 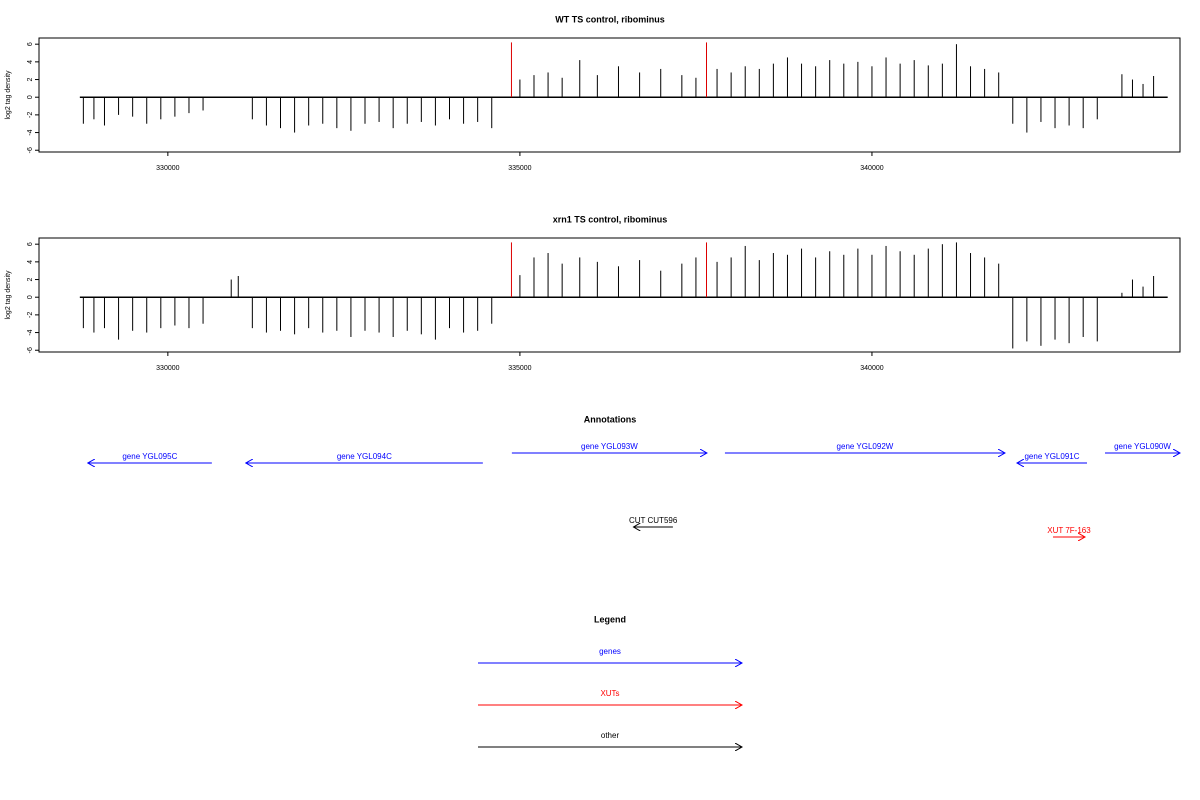 I want to click on legend-label: genes, so click(x=610, y=651).